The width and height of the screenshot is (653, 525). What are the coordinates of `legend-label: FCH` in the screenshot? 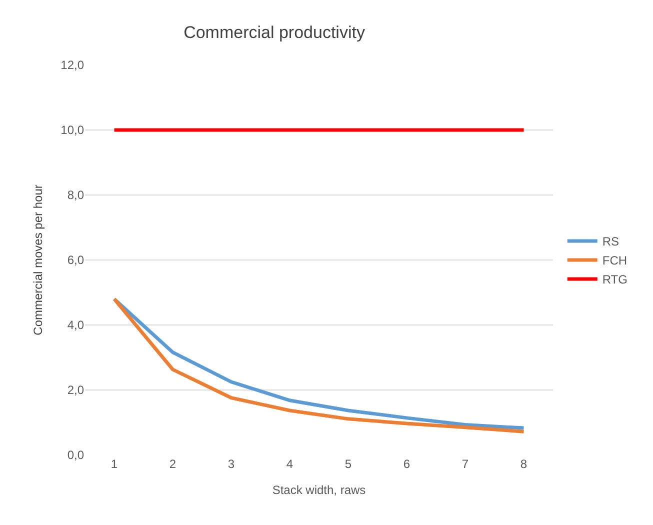 It's located at (615, 261).